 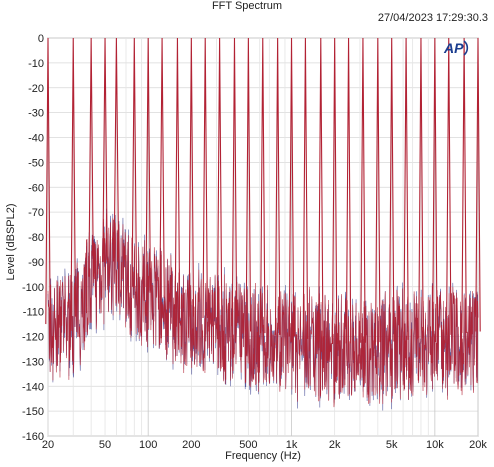 What do you see at coordinates (392, 445) in the screenshot?
I see `x-tick-label: 5k` at bounding box center [392, 445].